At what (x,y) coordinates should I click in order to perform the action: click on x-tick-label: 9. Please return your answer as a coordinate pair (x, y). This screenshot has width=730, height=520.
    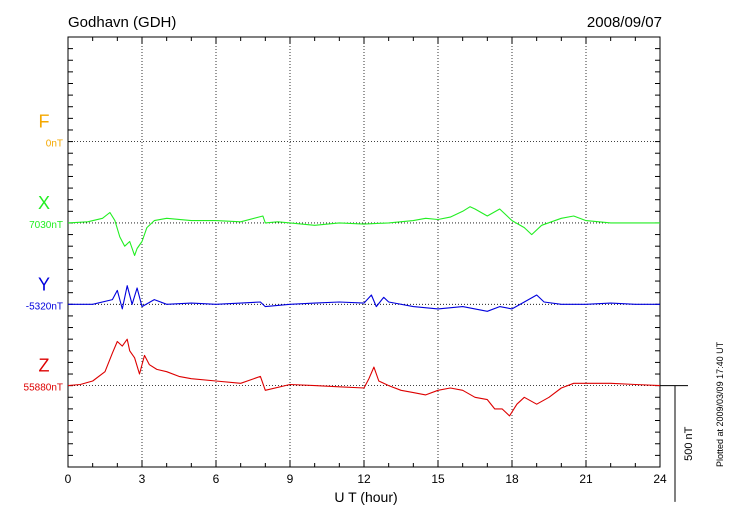
    Looking at the image, I should click on (290, 479).